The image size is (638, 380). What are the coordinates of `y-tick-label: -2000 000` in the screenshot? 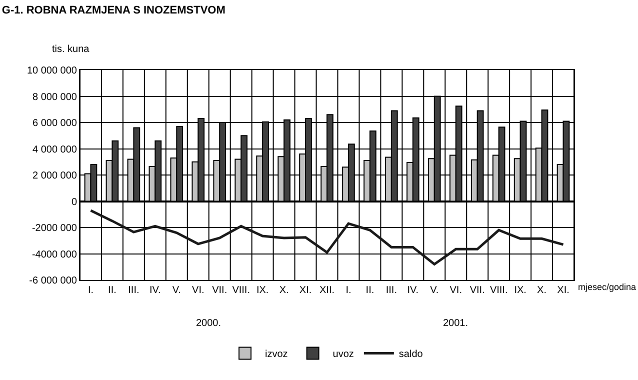 It's located at (55, 228).